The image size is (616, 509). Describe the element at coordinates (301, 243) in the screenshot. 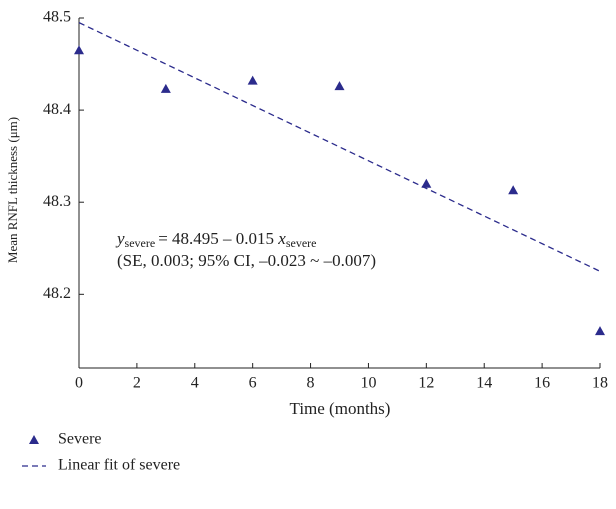

I see `annotation-x-sub: severe` at that location.